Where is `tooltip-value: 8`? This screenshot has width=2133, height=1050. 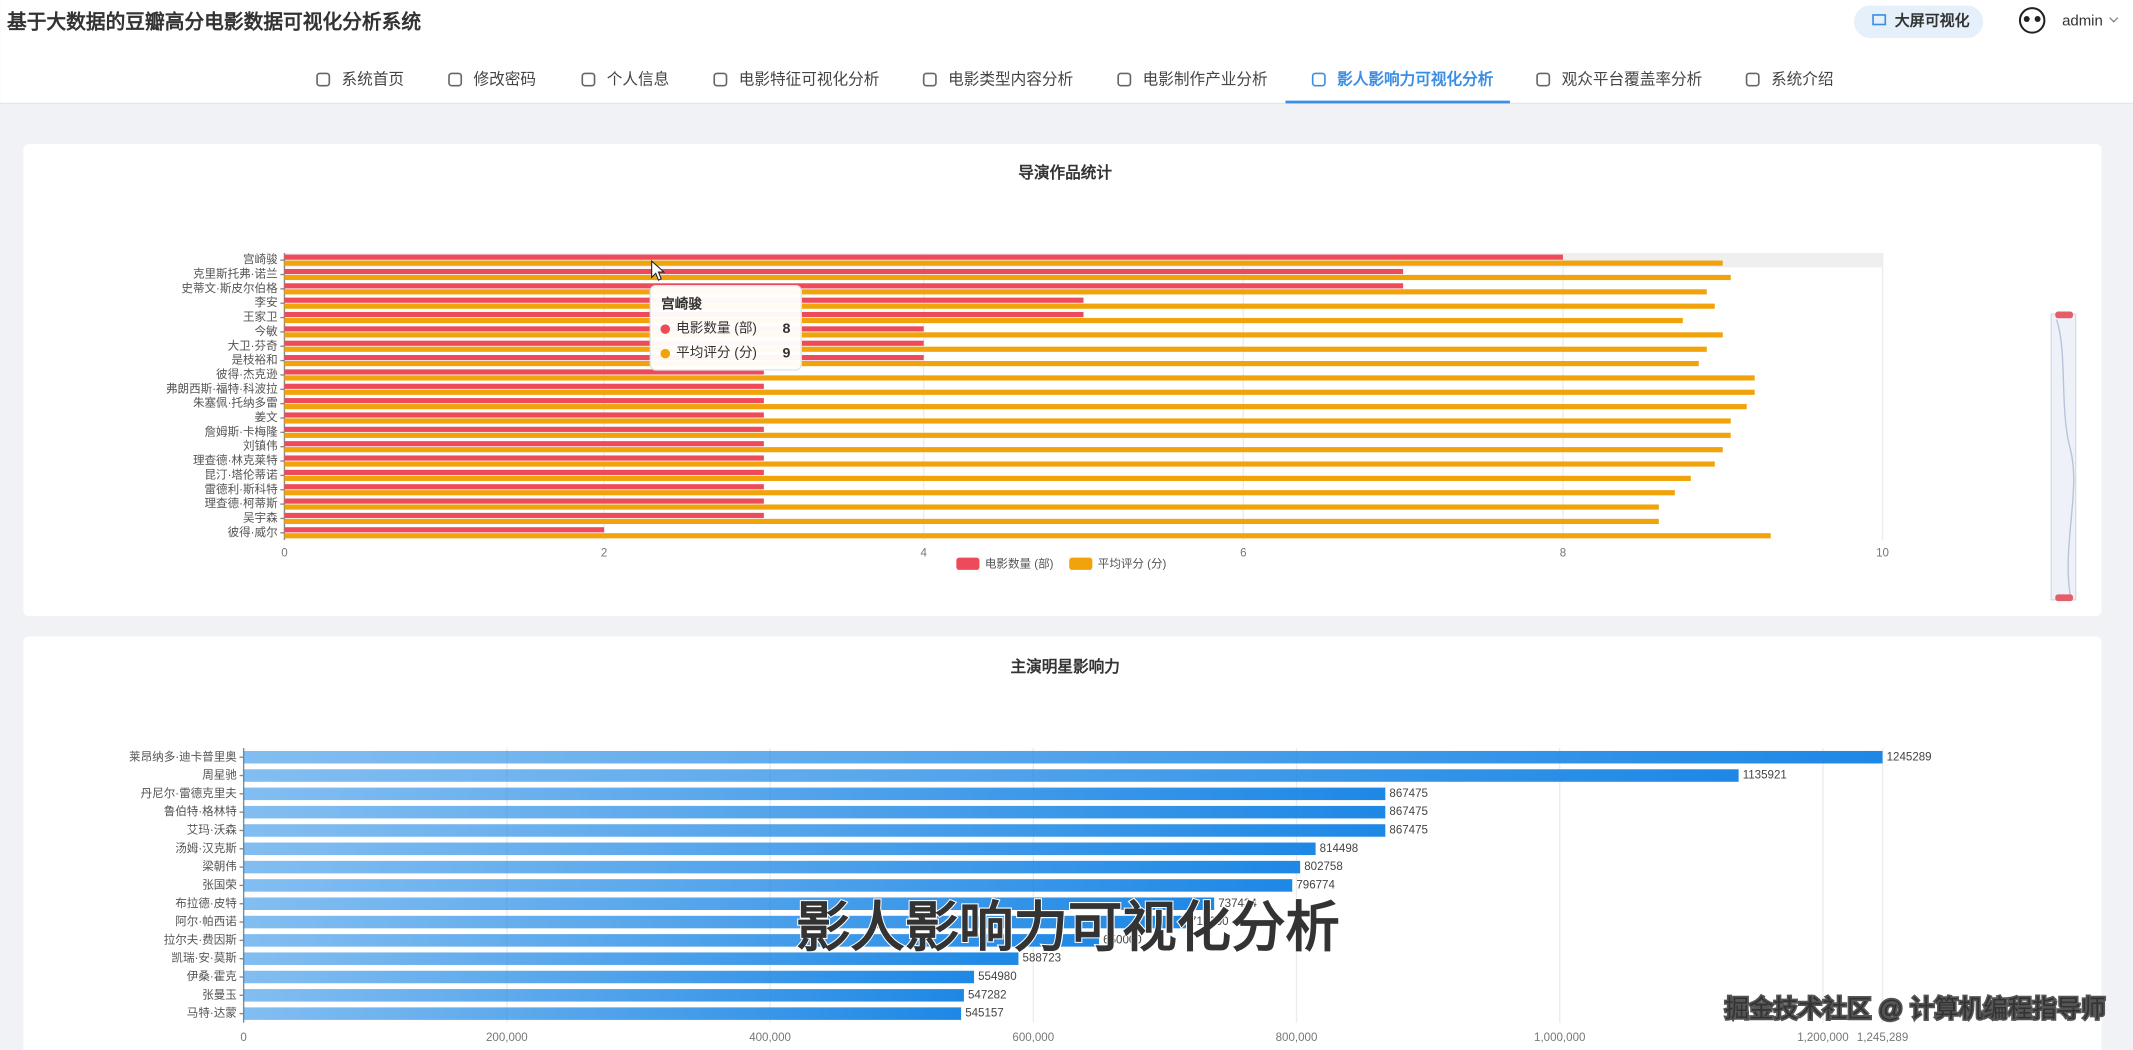 tooltip-value: 8 is located at coordinates (786, 329).